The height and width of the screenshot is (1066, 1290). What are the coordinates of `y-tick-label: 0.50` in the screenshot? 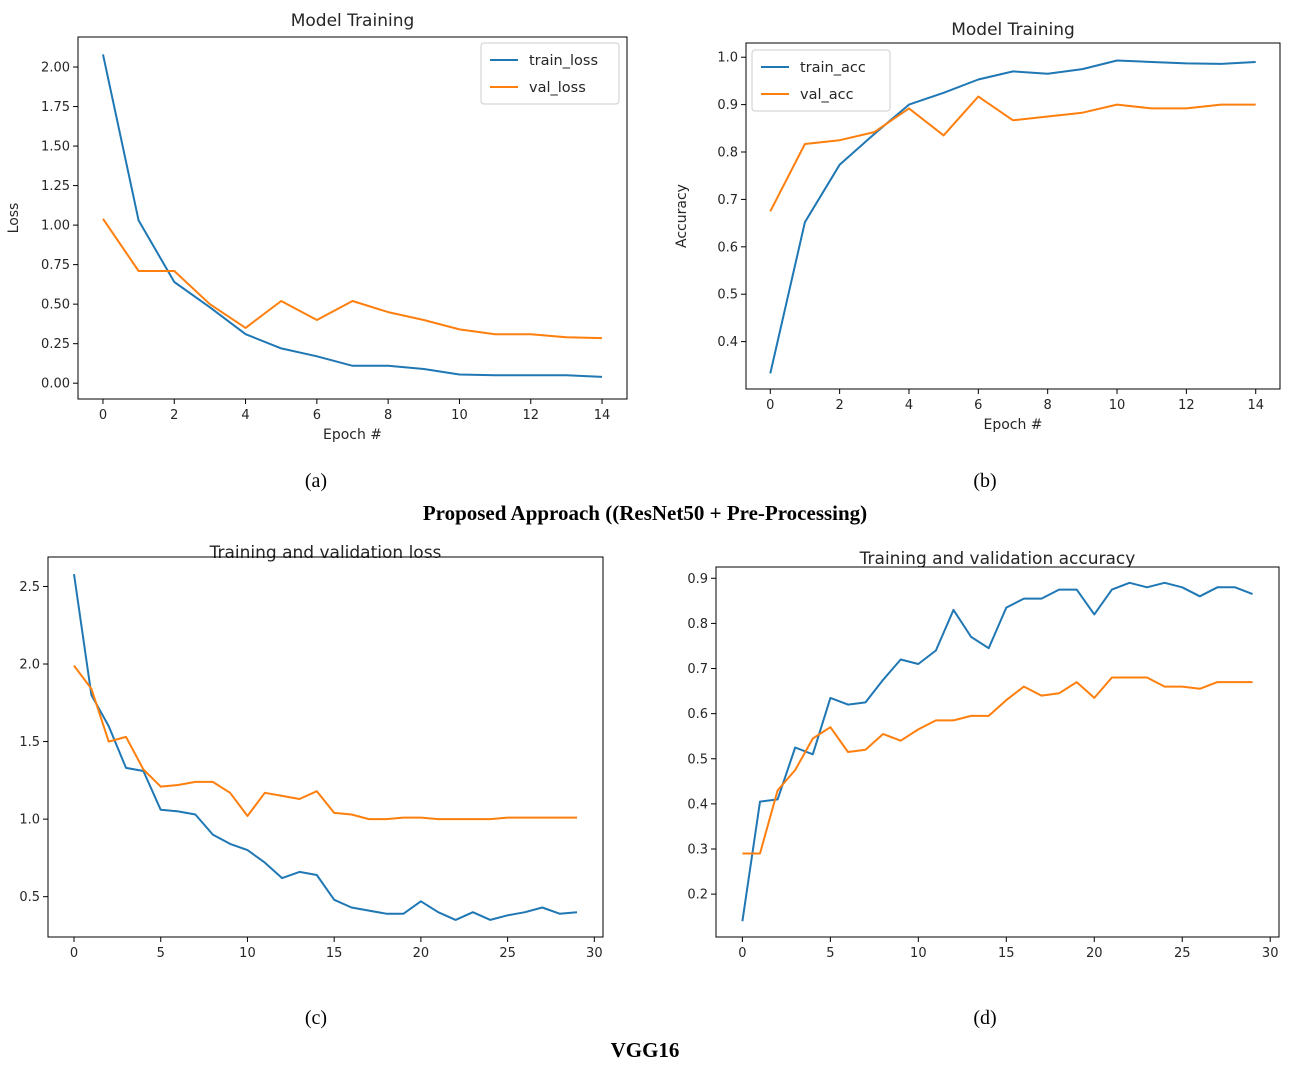 It's located at (55, 305).